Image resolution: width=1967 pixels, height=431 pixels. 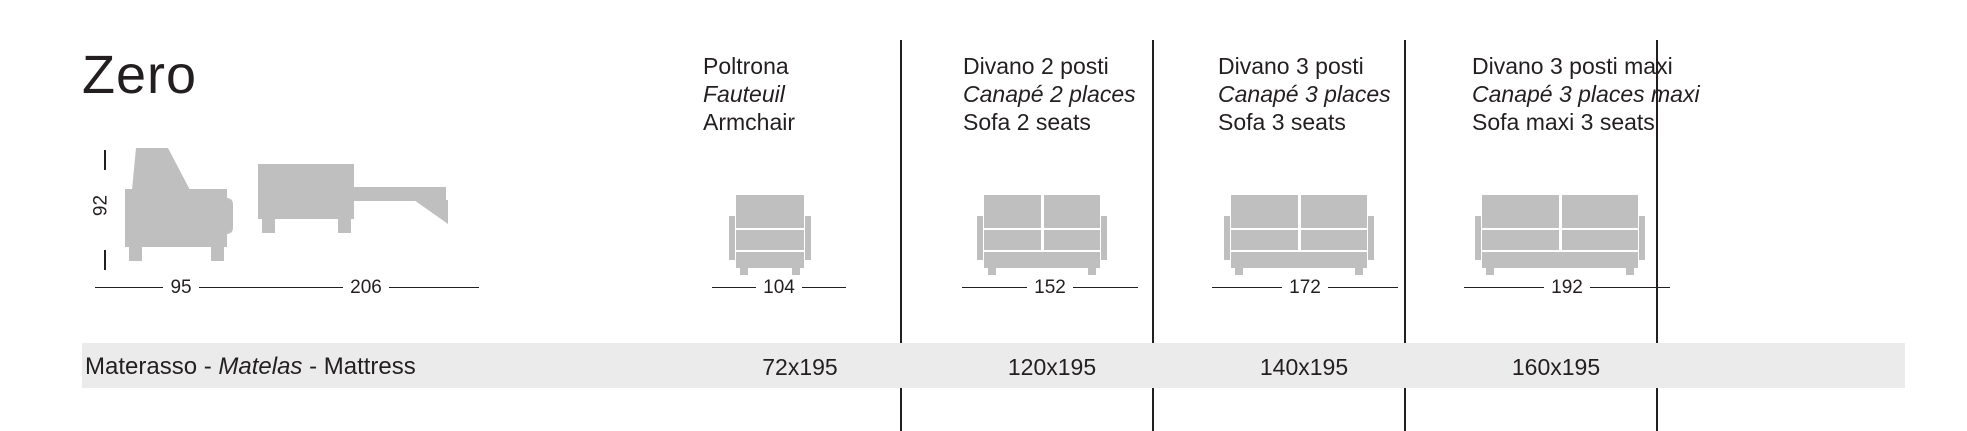 What do you see at coordinates (260, 366) in the screenshot?
I see `mattress-label-fr: Matelas` at bounding box center [260, 366].